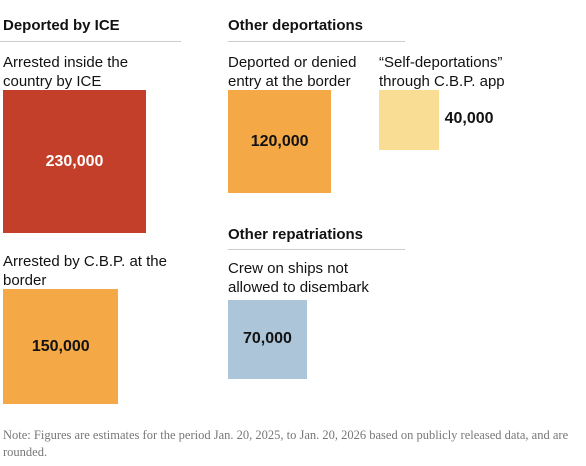 The height and width of the screenshot is (466, 586). I want to click on group-title: Other repatriations, so click(296, 234).